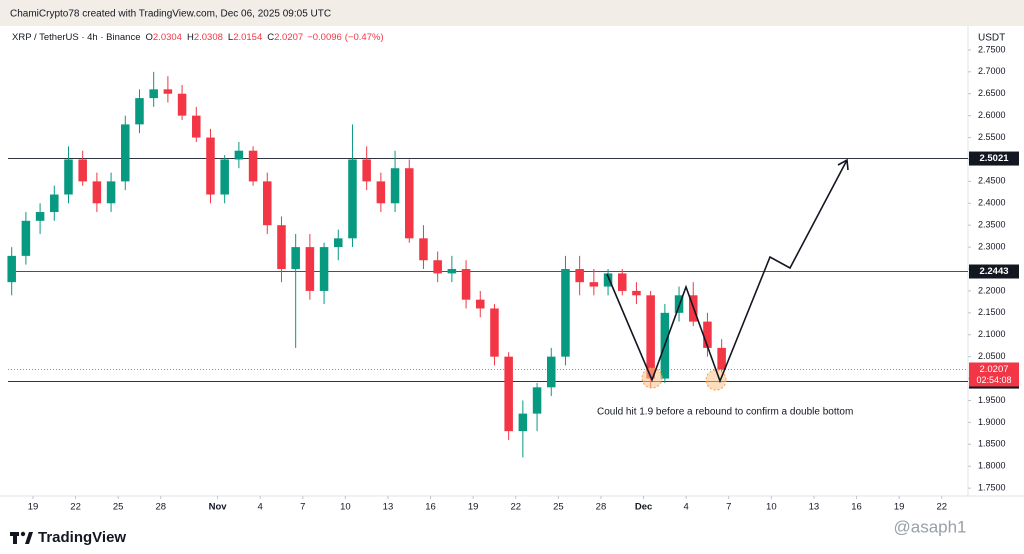 This screenshot has width=1024, height=554. What do you see at coordinates (716, 380) in the screenshot?
I see `bottom-marker` at bounding box center [716, 380].